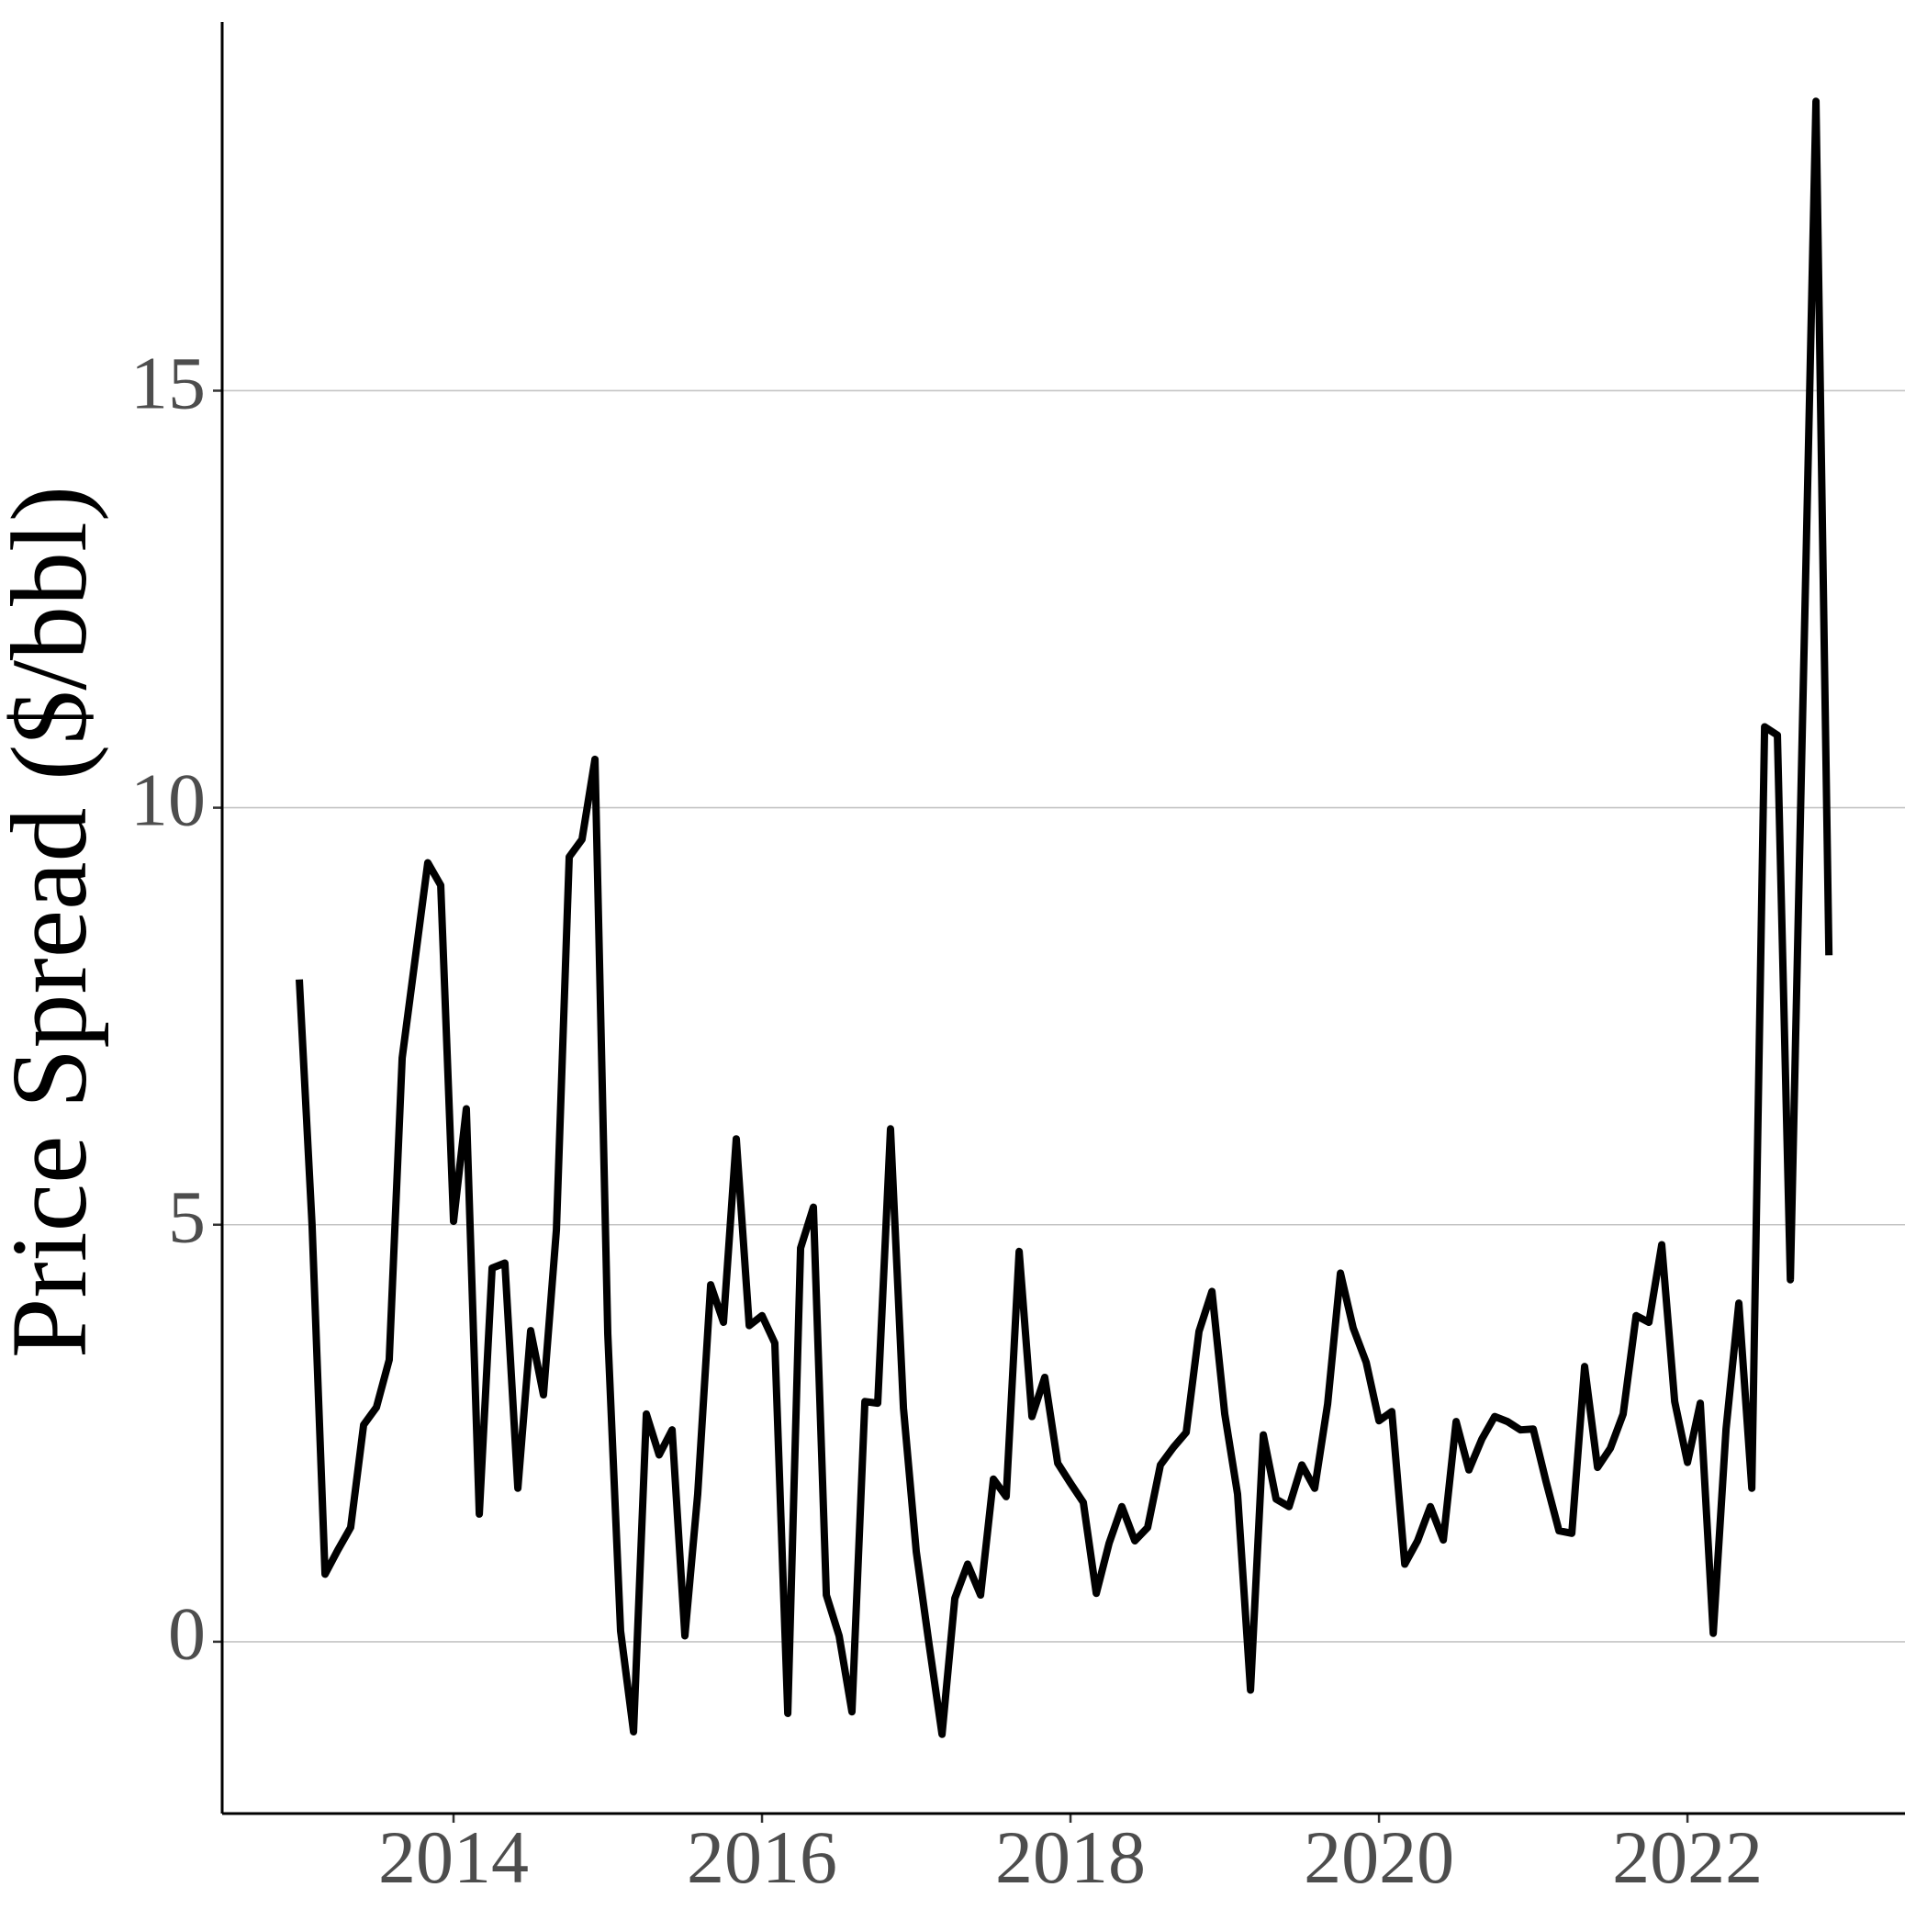 This screenshot has width=1927, height=1932. Describe the element at coordinates (1688, 1857) in the screenshot. I see `x-tick-label: 2022` at that location.